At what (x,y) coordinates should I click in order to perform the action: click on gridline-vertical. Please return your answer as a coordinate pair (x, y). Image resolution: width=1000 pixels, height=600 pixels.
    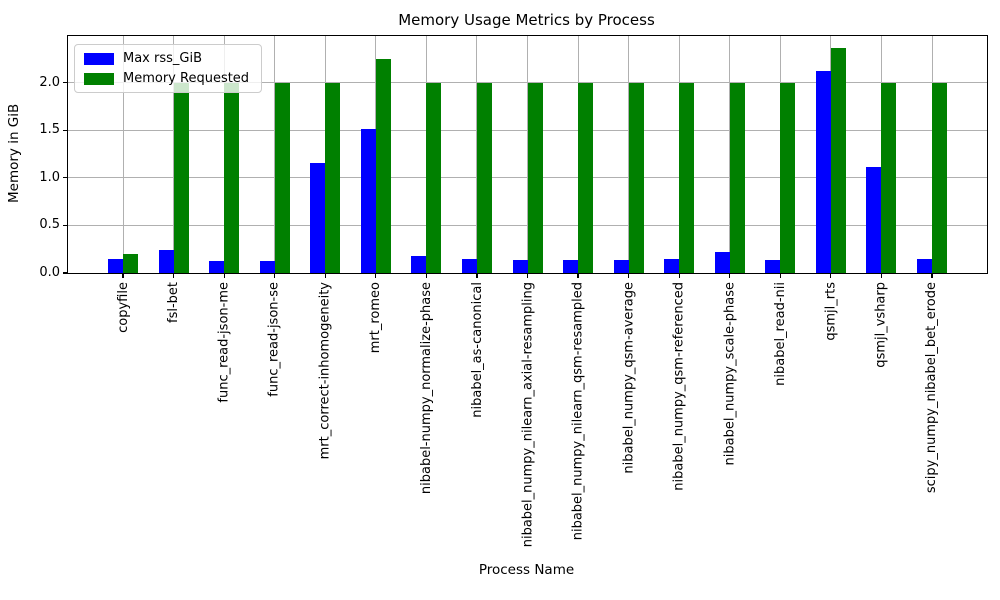
    Looking at the image, I should click on (123, 154).